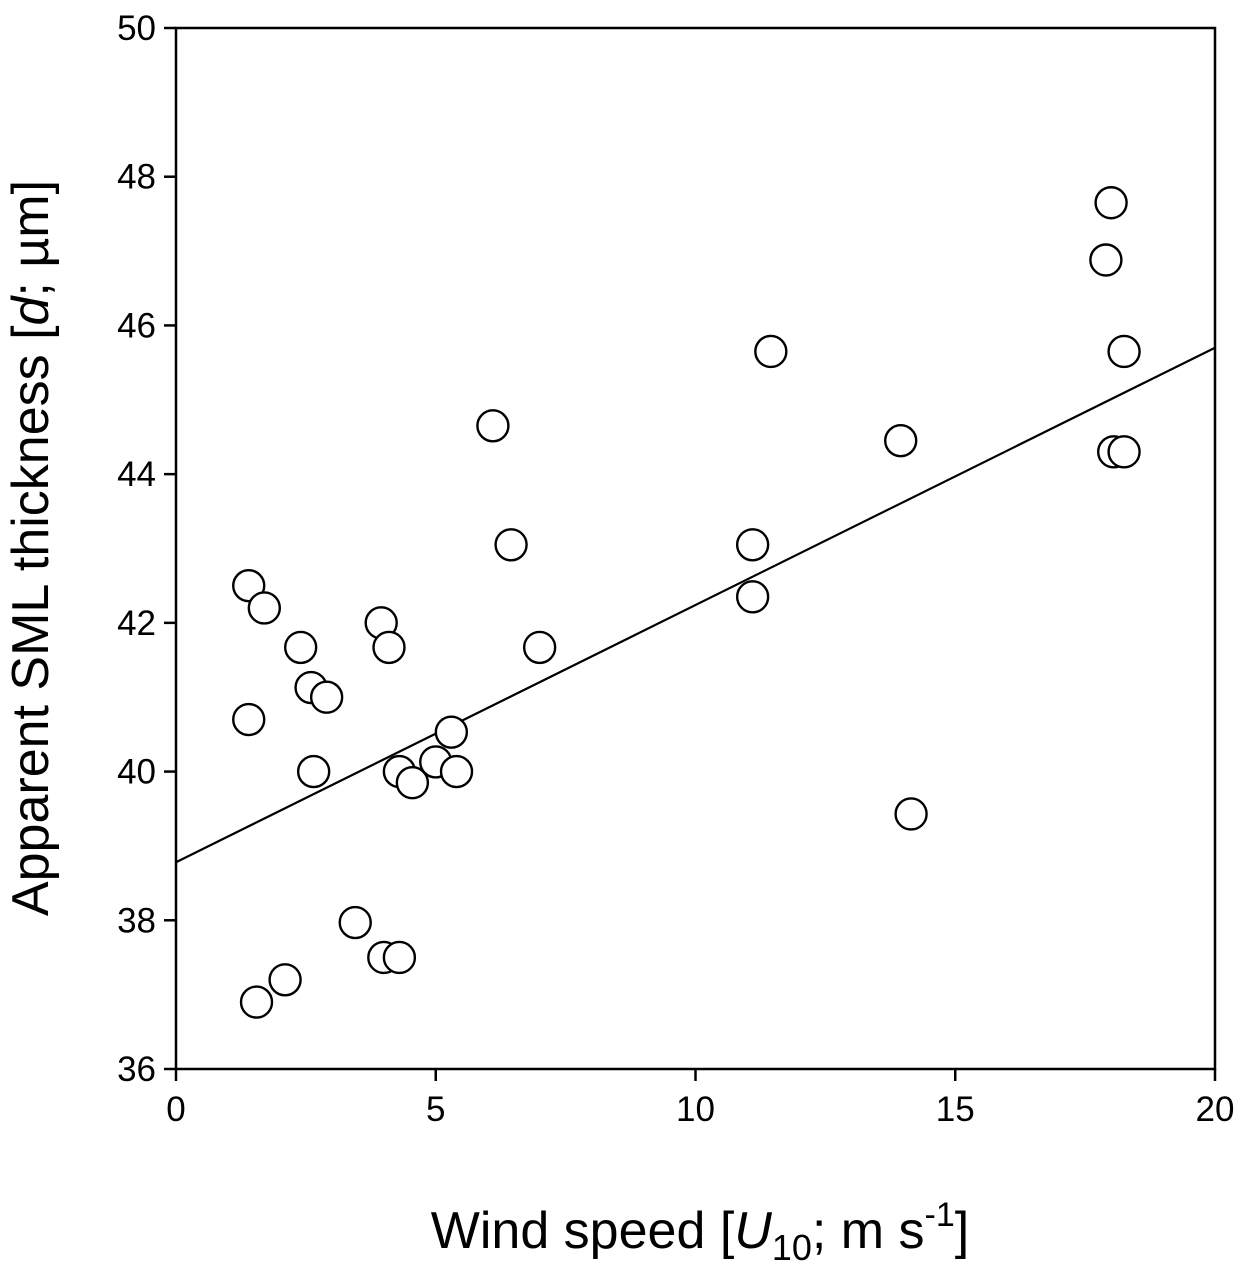 This screenshot has height=1280, width=1248. What do you see at coordinates (31, 309) in the screenshot?
I see `y-axis-title-variable: d` at bounding box center [31, 309].